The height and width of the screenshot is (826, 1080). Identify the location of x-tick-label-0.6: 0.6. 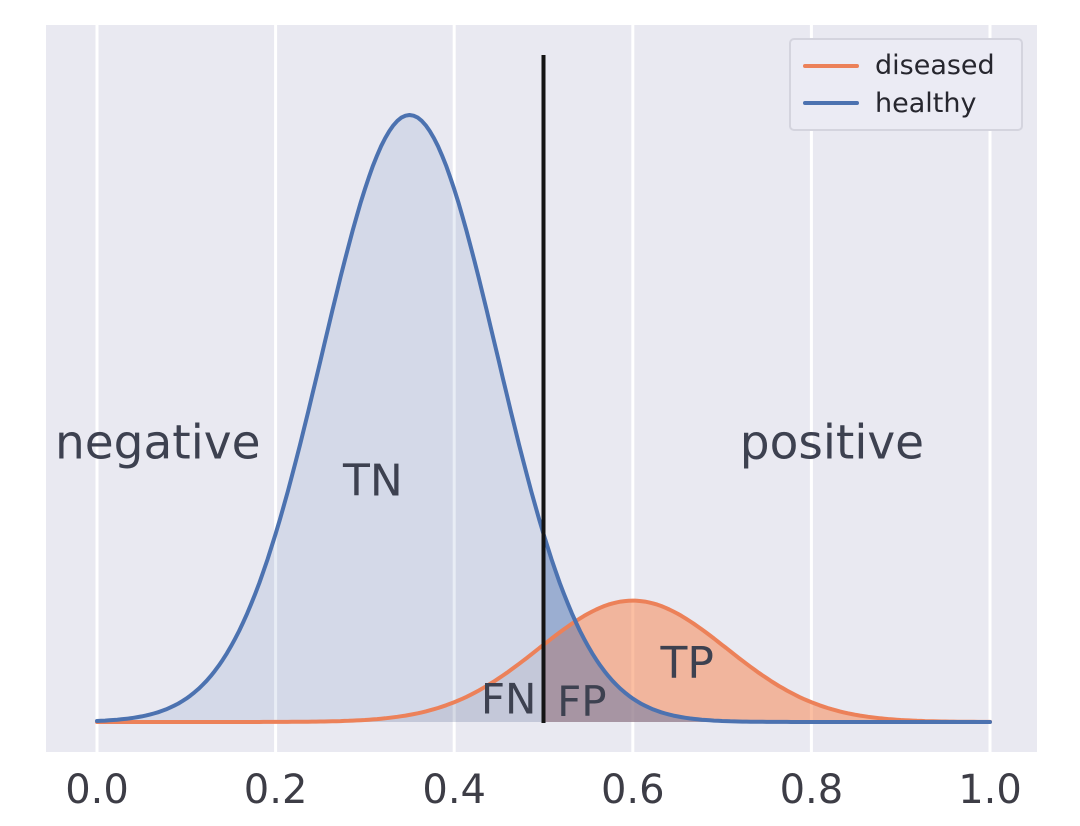
(633, 790).